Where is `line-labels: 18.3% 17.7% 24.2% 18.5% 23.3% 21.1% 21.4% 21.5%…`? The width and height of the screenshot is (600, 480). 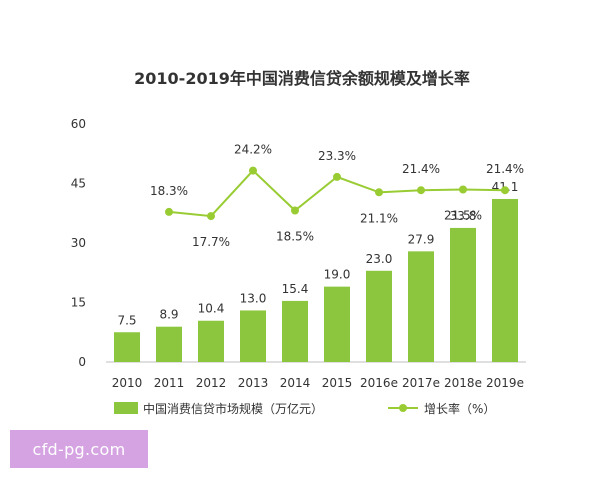 line-labels: 18.3% 17.7% 24.2% 18.5% 23.3% 21.1% 21.4% 21.5%… is located at coordinates (337, 196).